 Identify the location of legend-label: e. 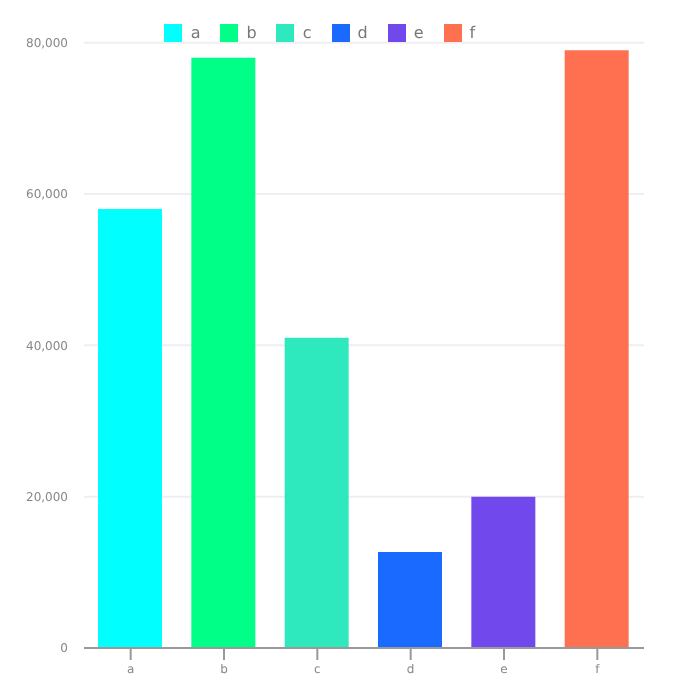
(418, 33).